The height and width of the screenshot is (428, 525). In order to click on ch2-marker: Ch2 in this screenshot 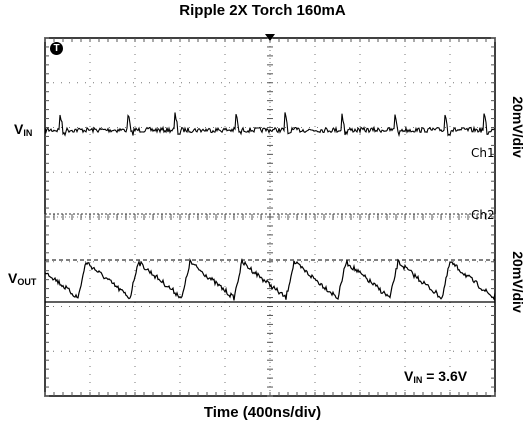, I will do `click(483, 215)`.